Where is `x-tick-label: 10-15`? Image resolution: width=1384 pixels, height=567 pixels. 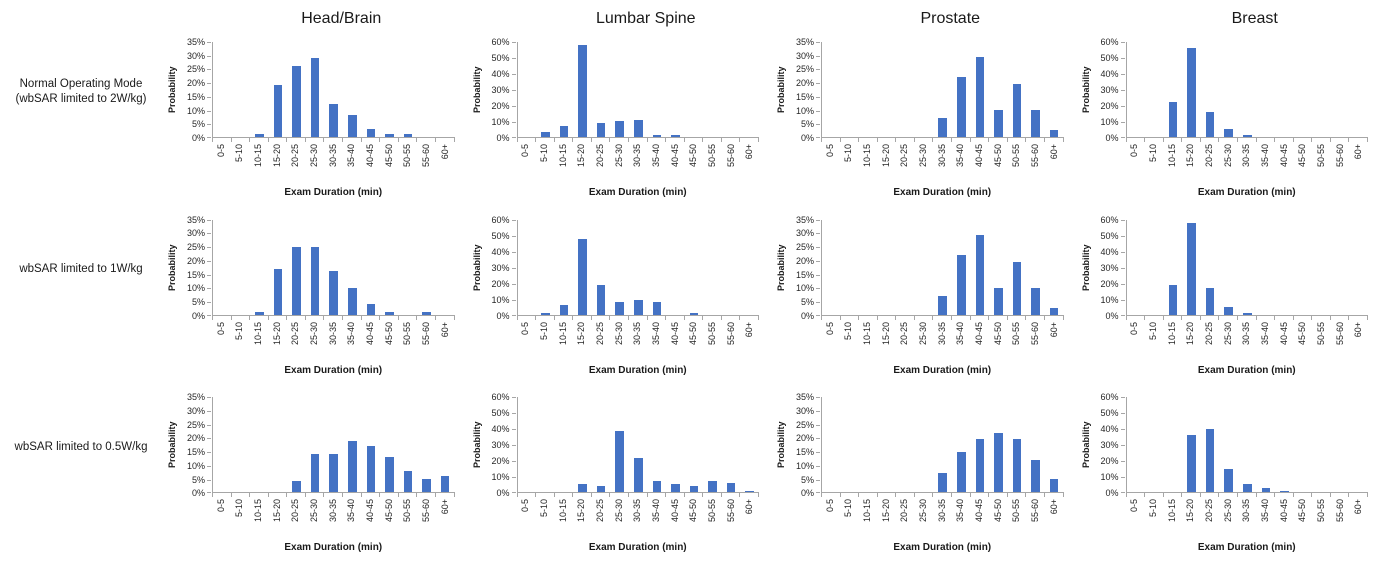 x-tick-label: 10-15 is located at coordinates (258, 511).